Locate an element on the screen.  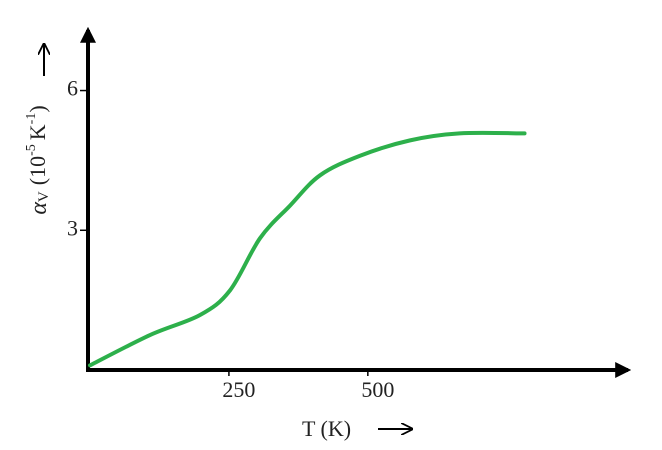
y-label-unit: K is located at coordinates (37, 132).